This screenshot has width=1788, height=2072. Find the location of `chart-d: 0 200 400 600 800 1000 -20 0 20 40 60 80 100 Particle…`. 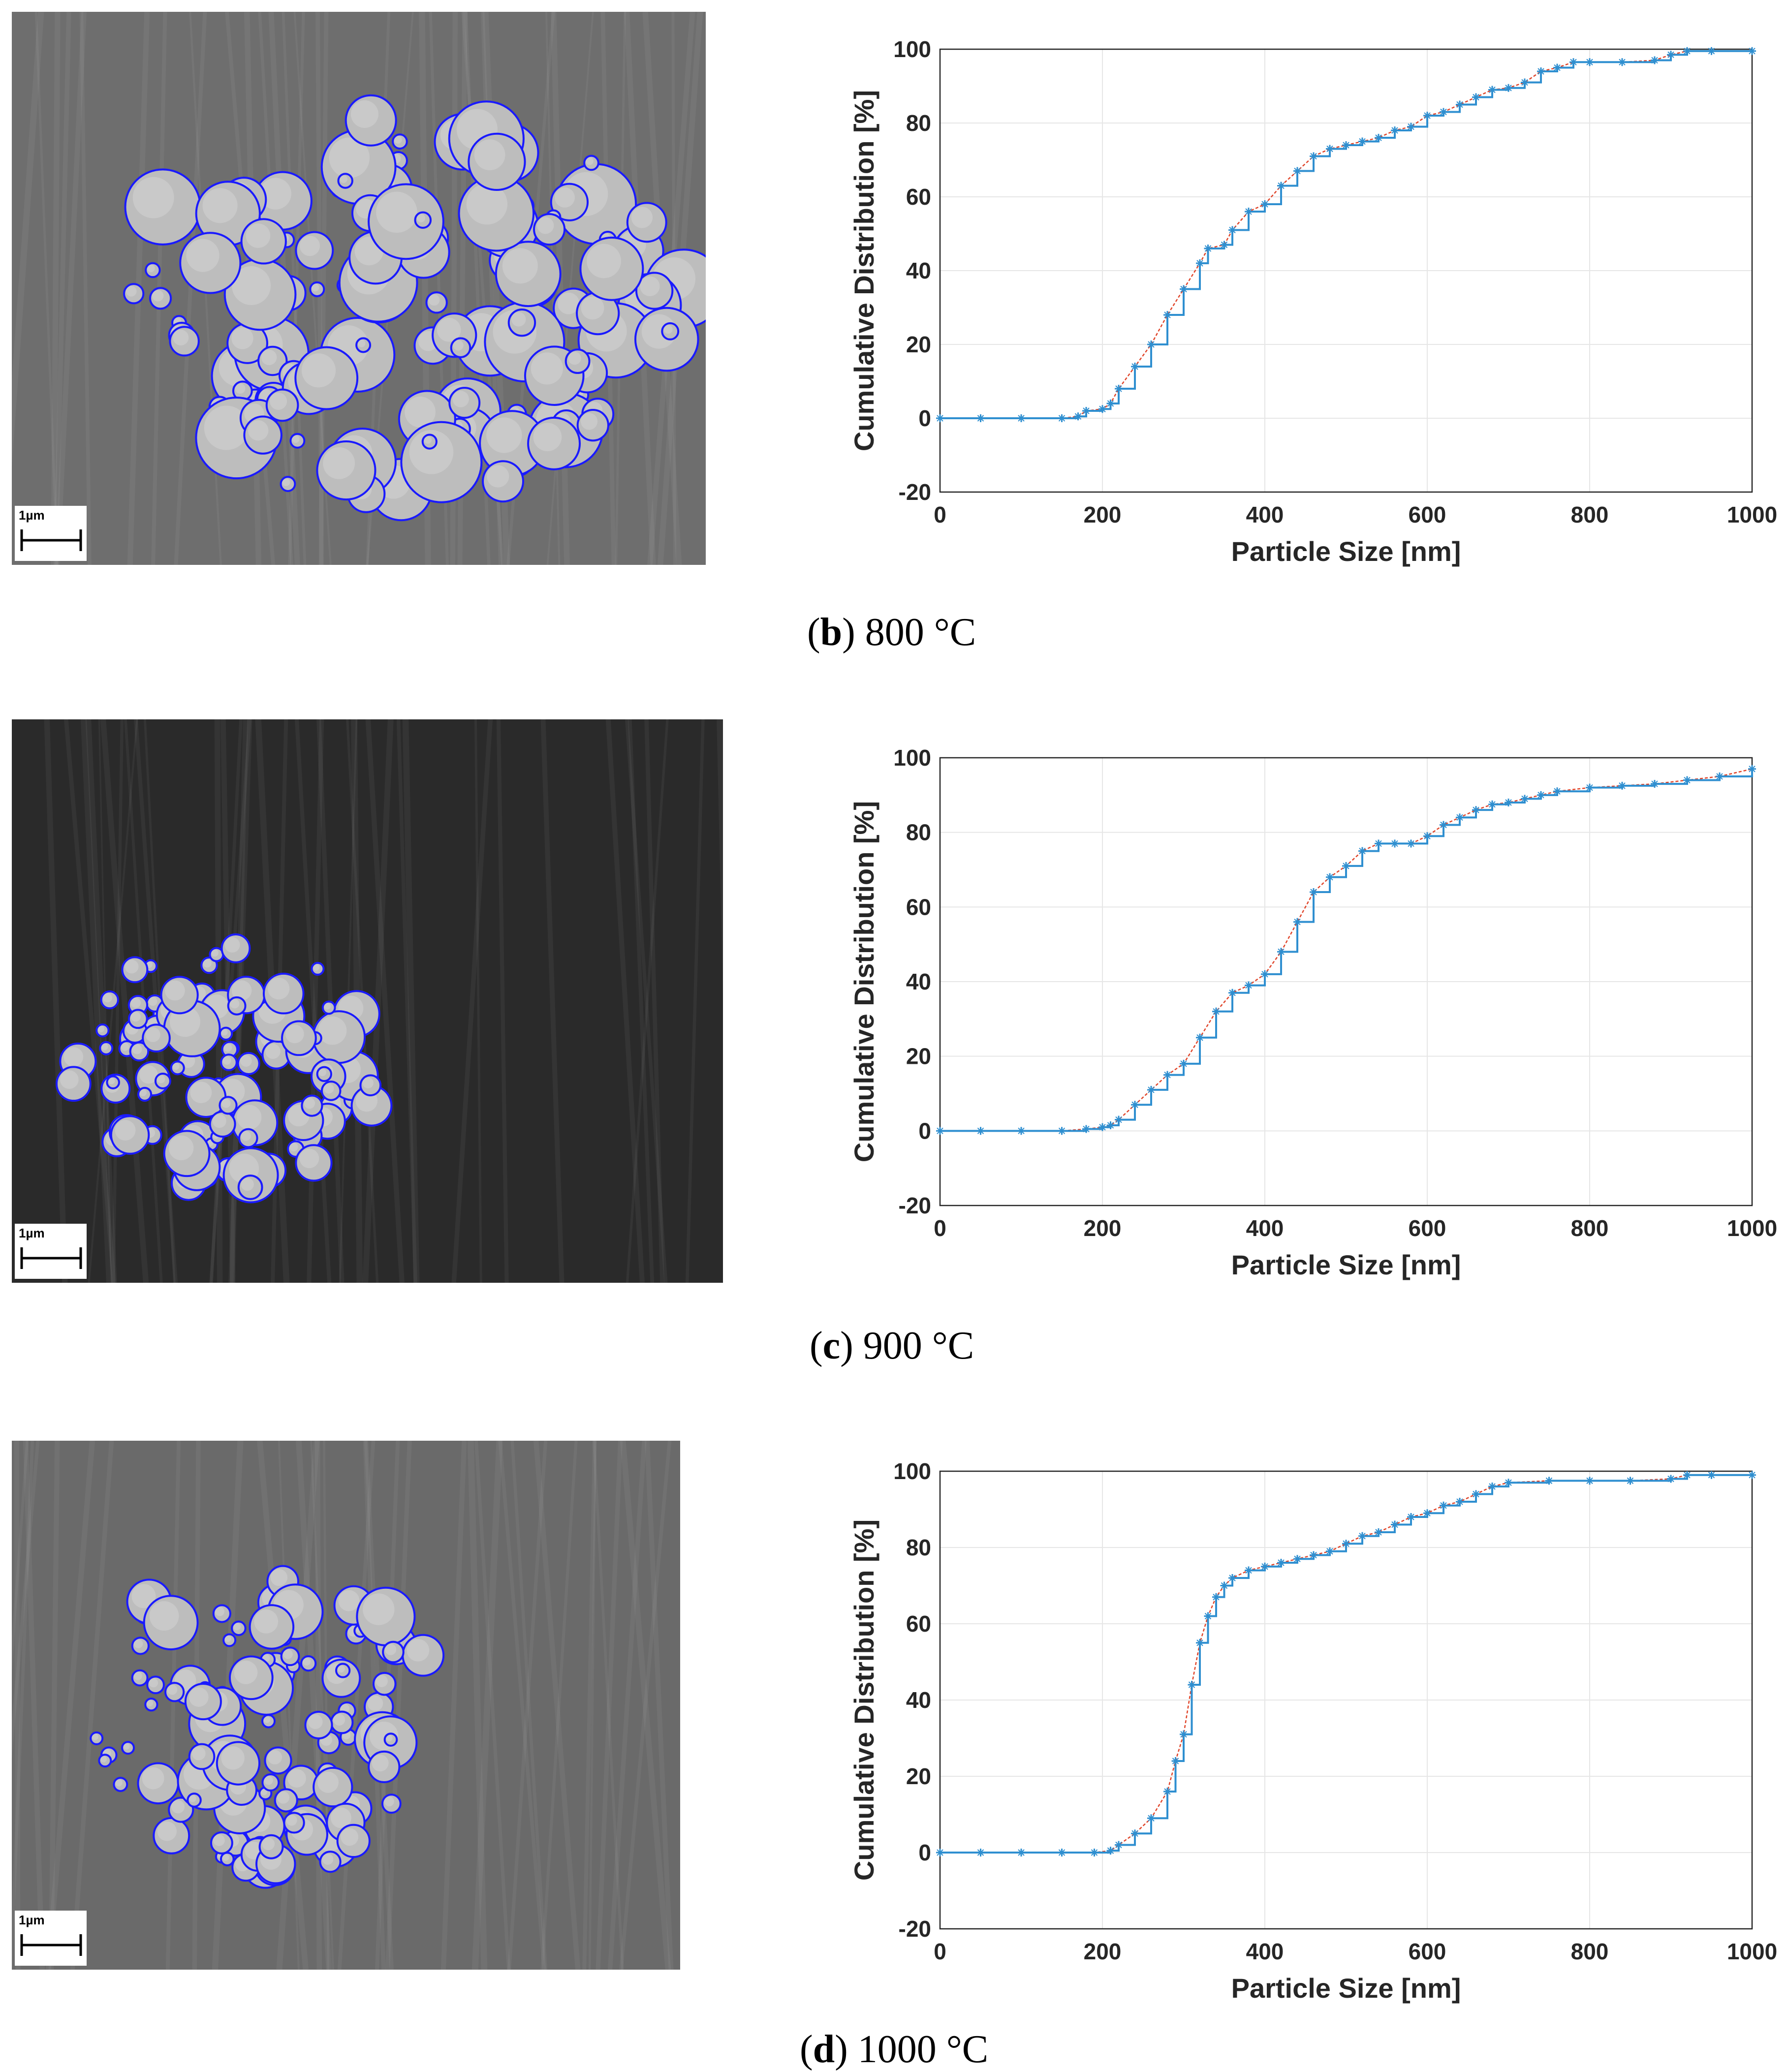

chart-d: 0 200 400 600 800 1000 -20 0 20 40 60 80 100 Particle… is located at coordinates (1307, 1734).